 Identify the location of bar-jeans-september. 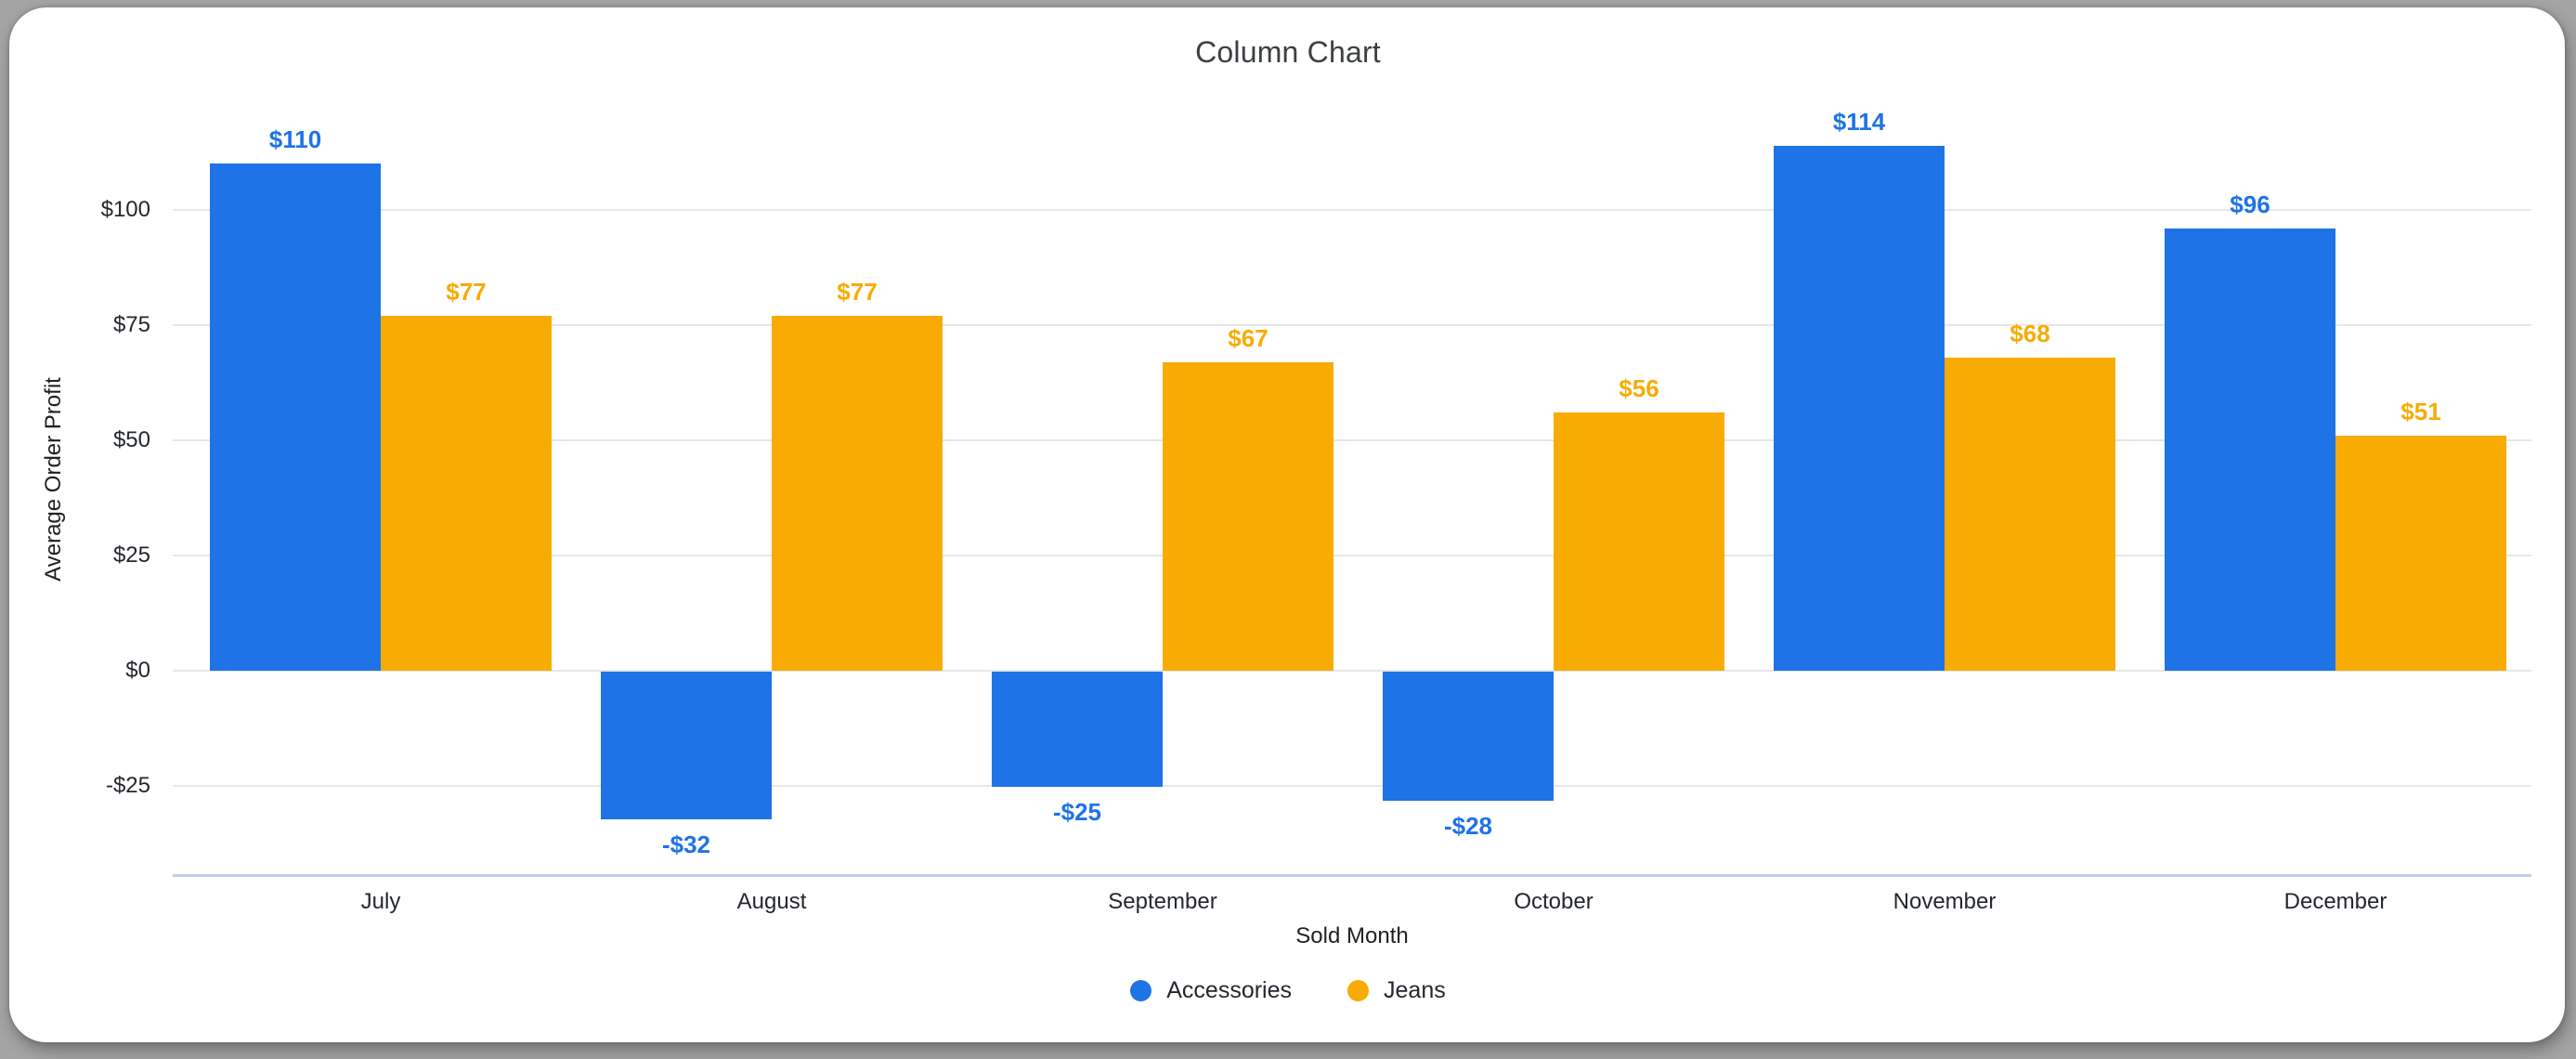
(1248, 516).